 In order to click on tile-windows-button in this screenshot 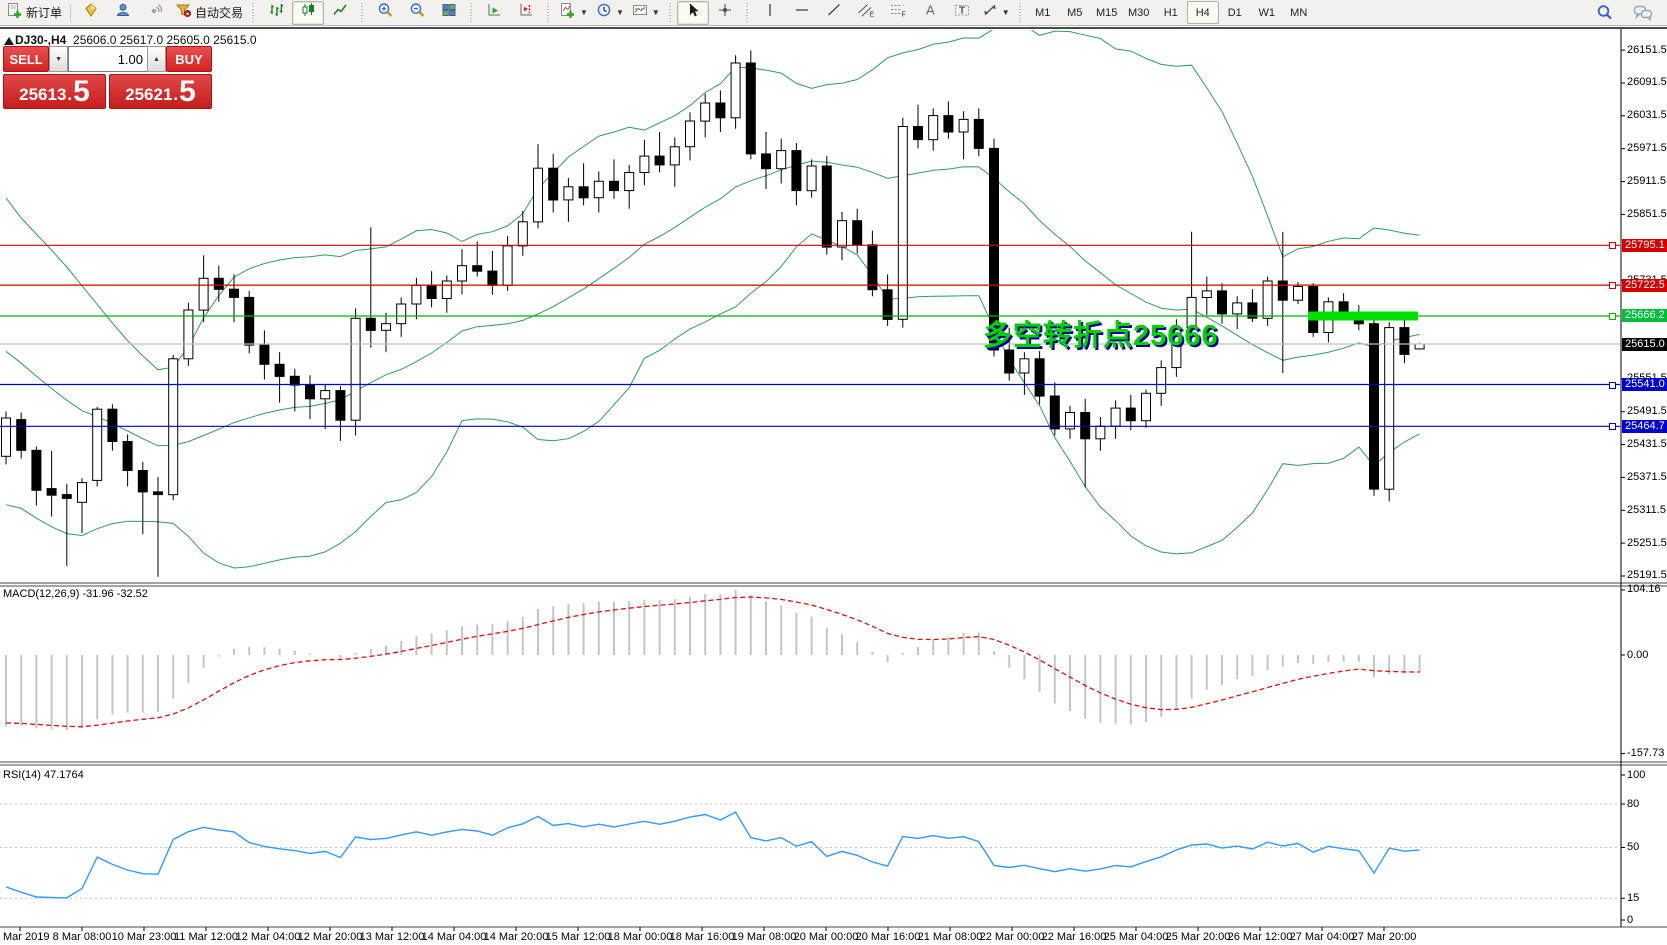, I will do `click(449, 13)`.